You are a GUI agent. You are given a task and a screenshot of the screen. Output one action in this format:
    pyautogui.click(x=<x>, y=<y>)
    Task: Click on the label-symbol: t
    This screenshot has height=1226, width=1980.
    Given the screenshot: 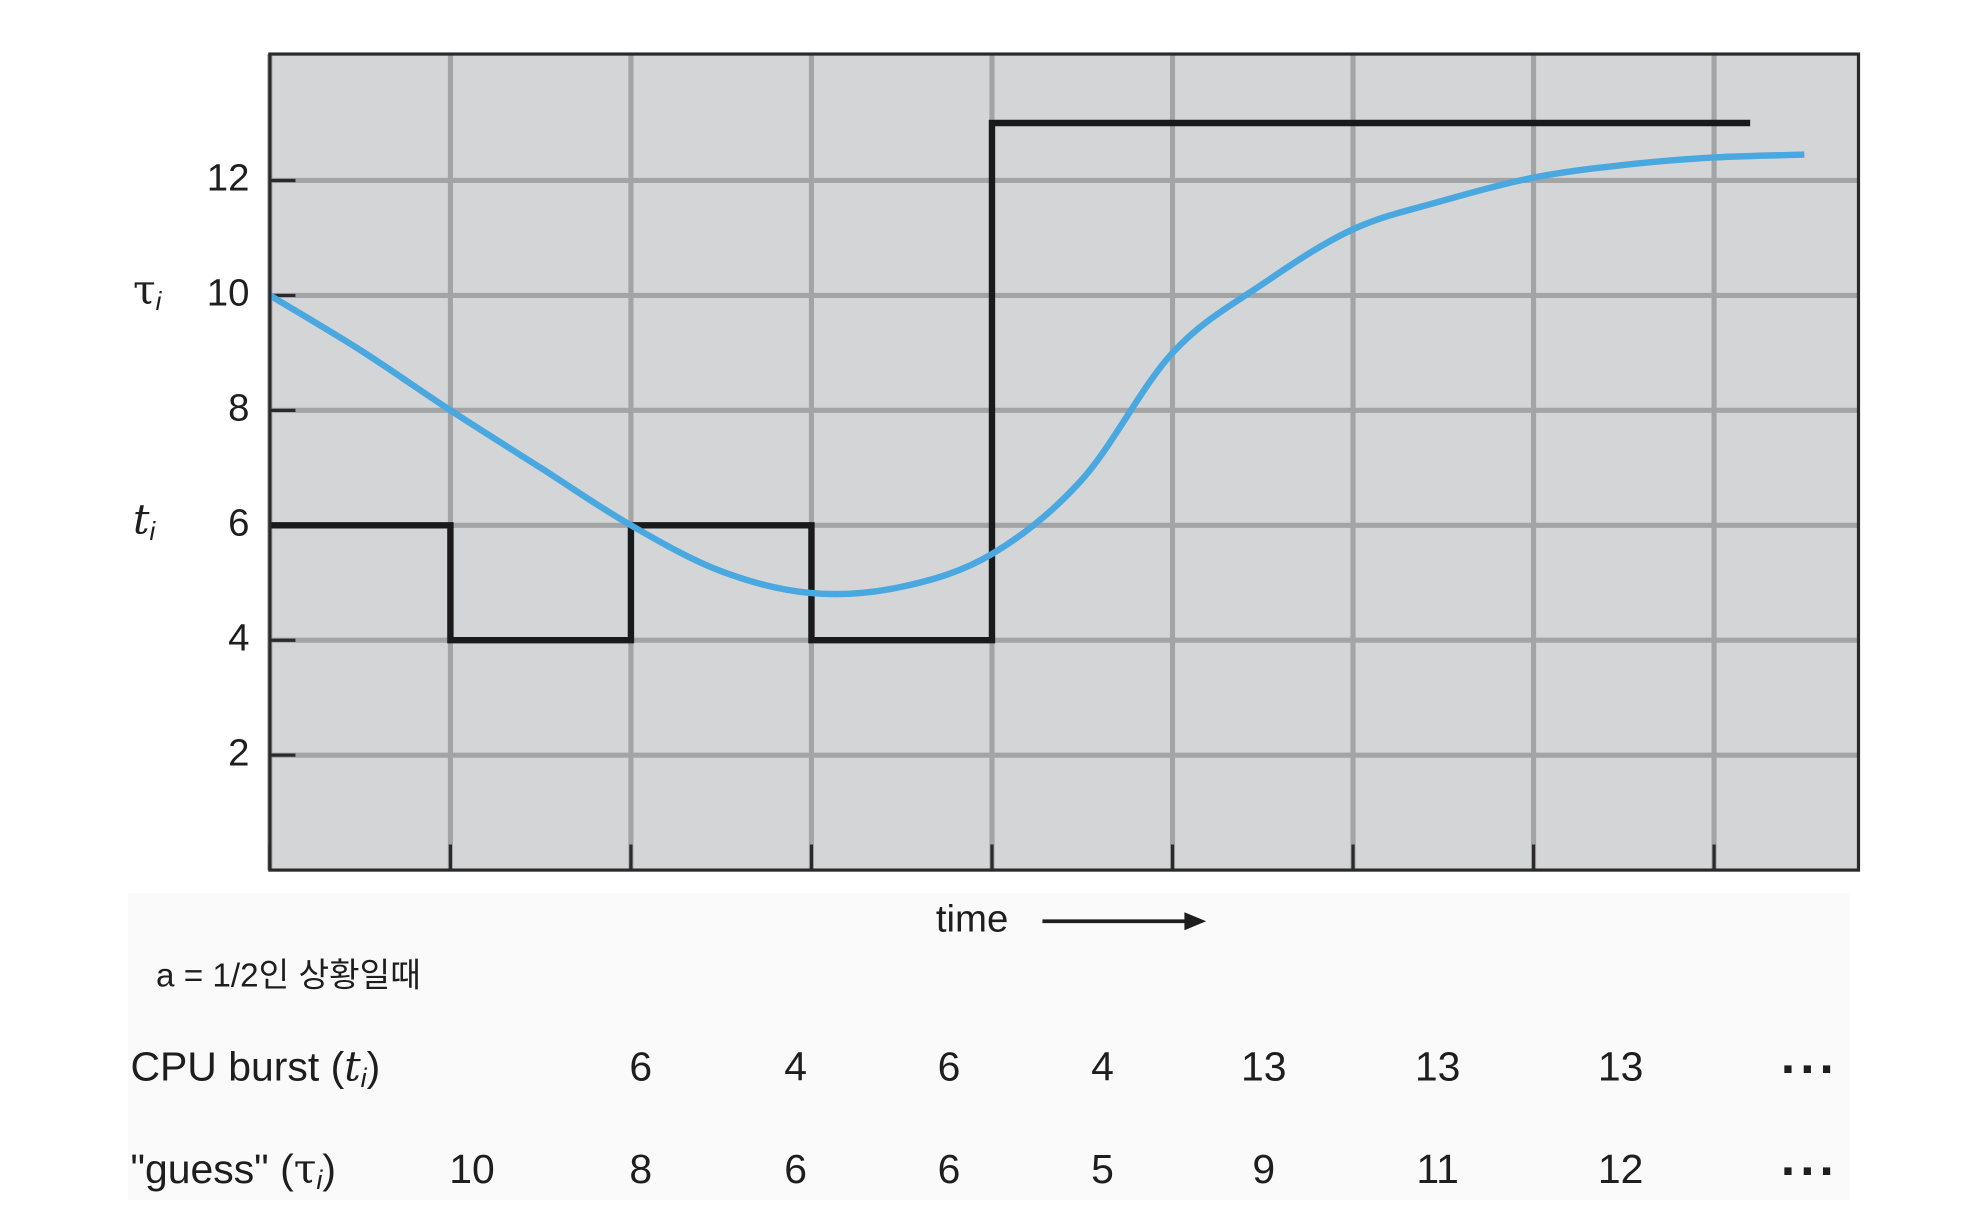 What is the action you would take?
    pyautogui.click(x=352, y=1066)
    